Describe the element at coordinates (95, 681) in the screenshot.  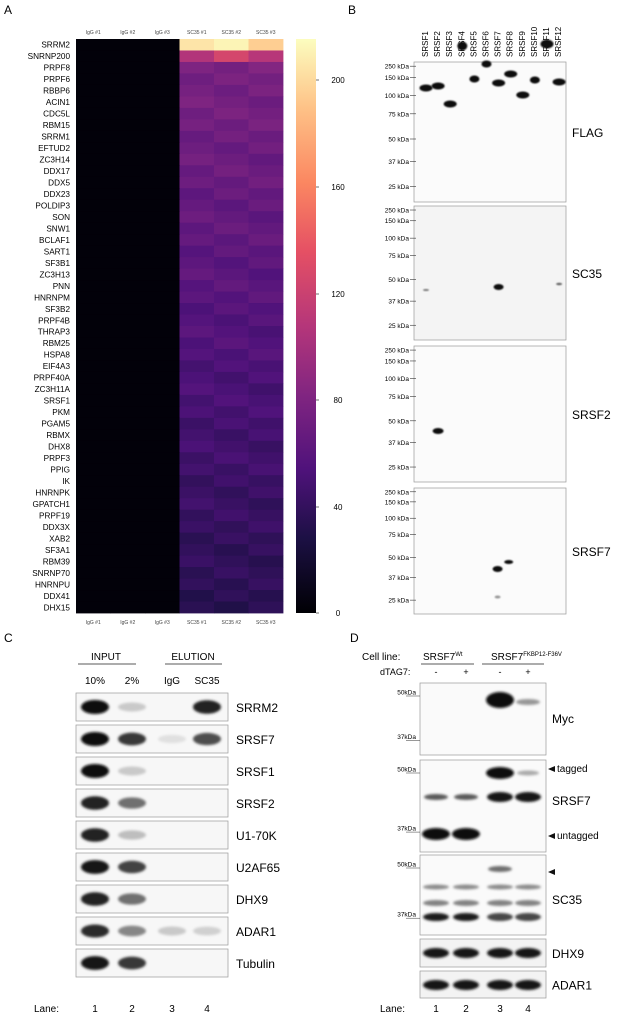
I see `lane-header: 10%` at that location.